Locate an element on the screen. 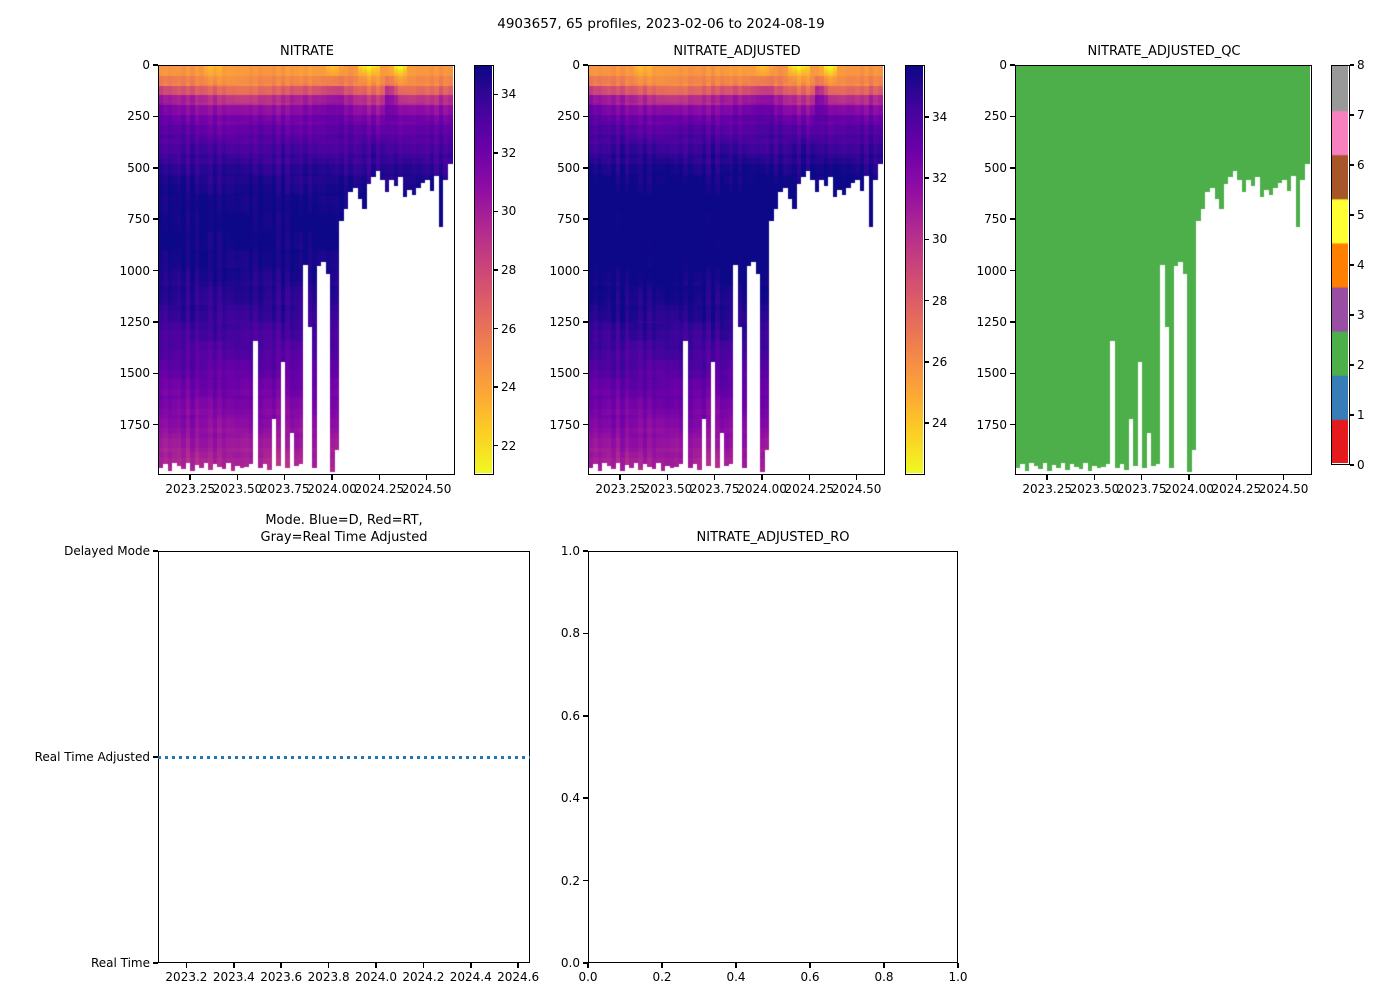 Image resolution: width=1400 pixels, height=1000 pixels. mode-x-tick-label: 2024.2 is located at coordinates (423, 977).